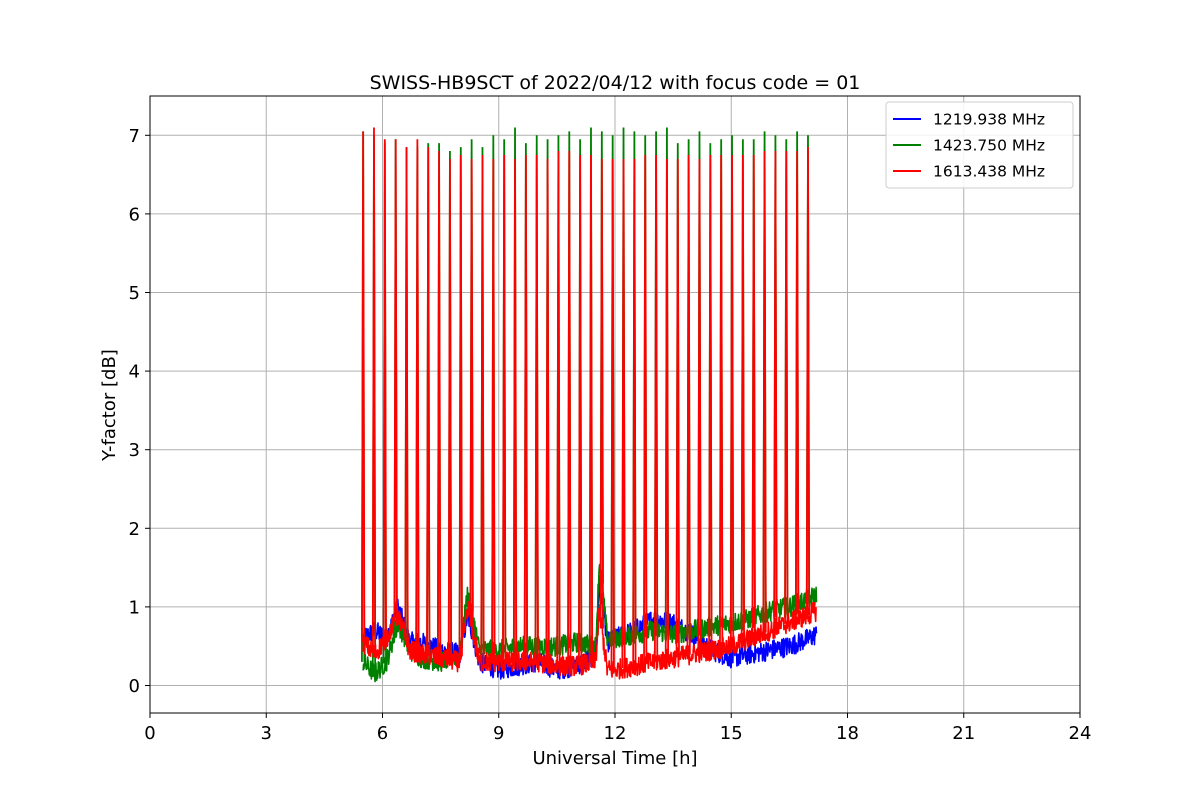 The image size is (1200, 800). What do you see at coordinates (134, 607) in the screenshot?
I see `y-tick-label: 1` at bounding box center [134, 607].